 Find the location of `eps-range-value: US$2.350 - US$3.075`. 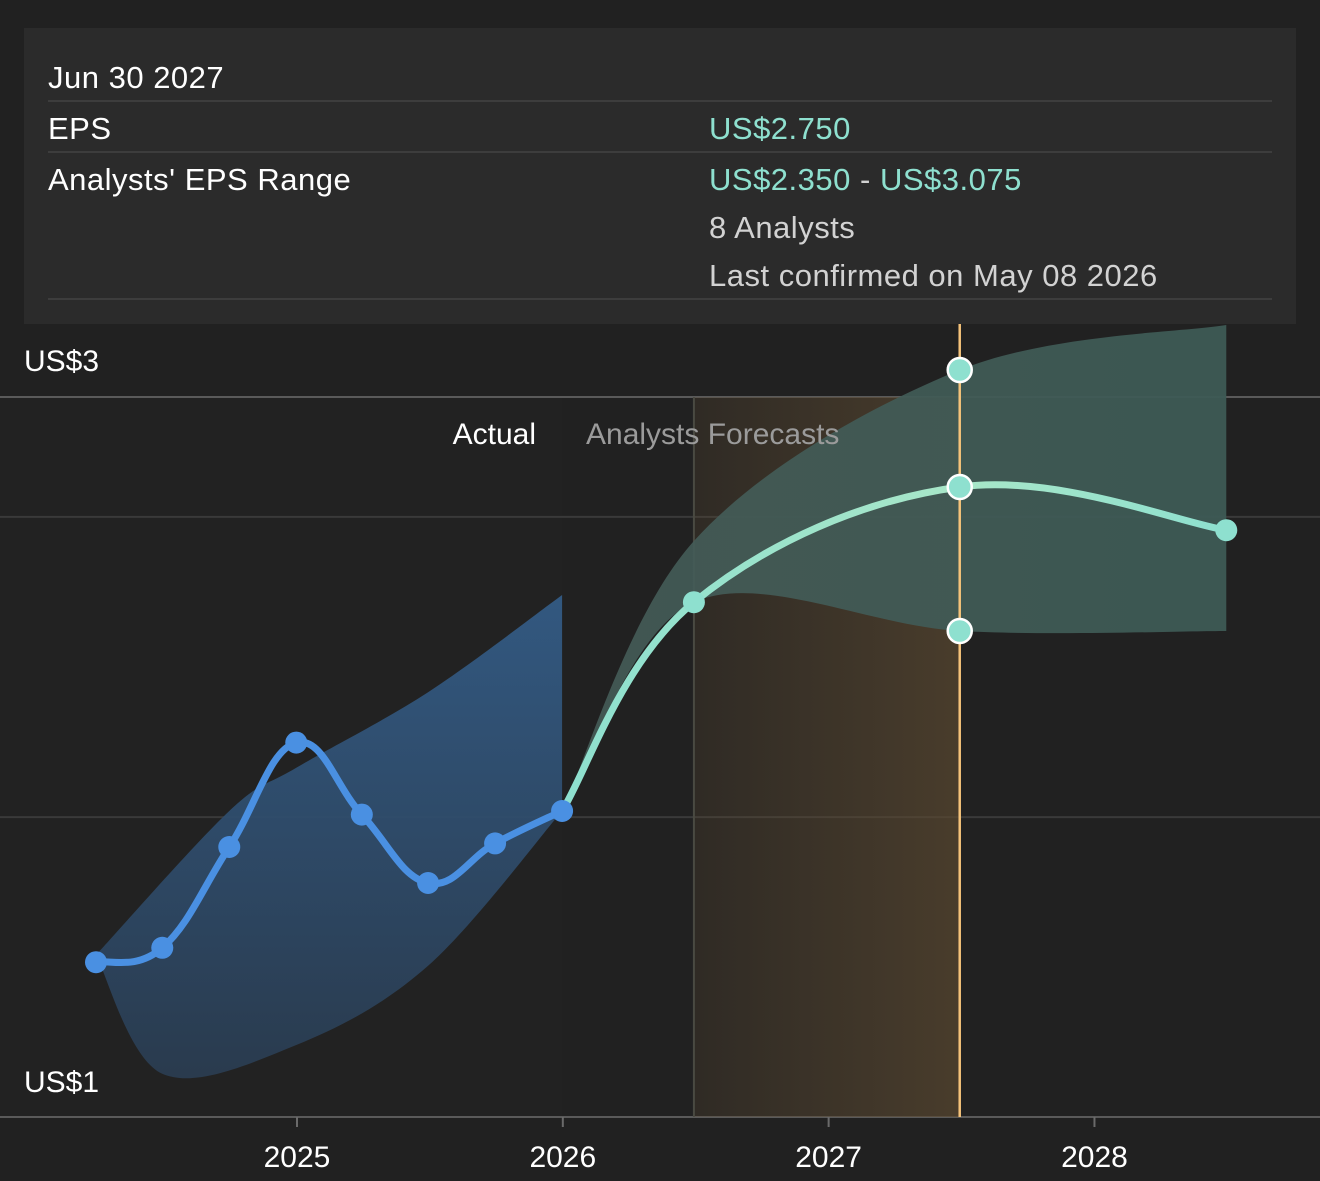

eps-range-value: US$2.350 - US$3.075 is located at coordinates (865, 180).